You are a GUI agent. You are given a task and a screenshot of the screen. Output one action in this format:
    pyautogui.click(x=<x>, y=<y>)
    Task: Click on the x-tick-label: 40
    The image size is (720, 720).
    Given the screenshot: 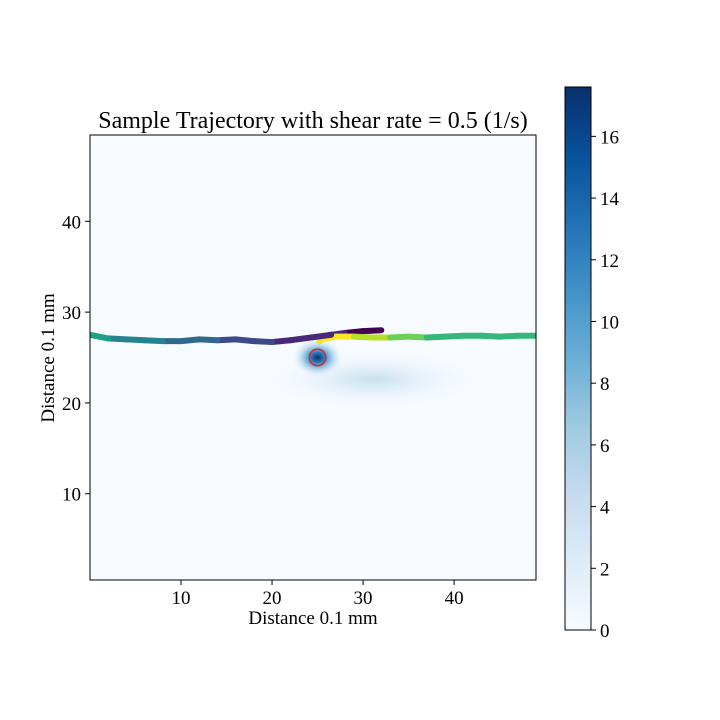 What is the action you would take?
    pyautogui.click(x=454, y=598)
    